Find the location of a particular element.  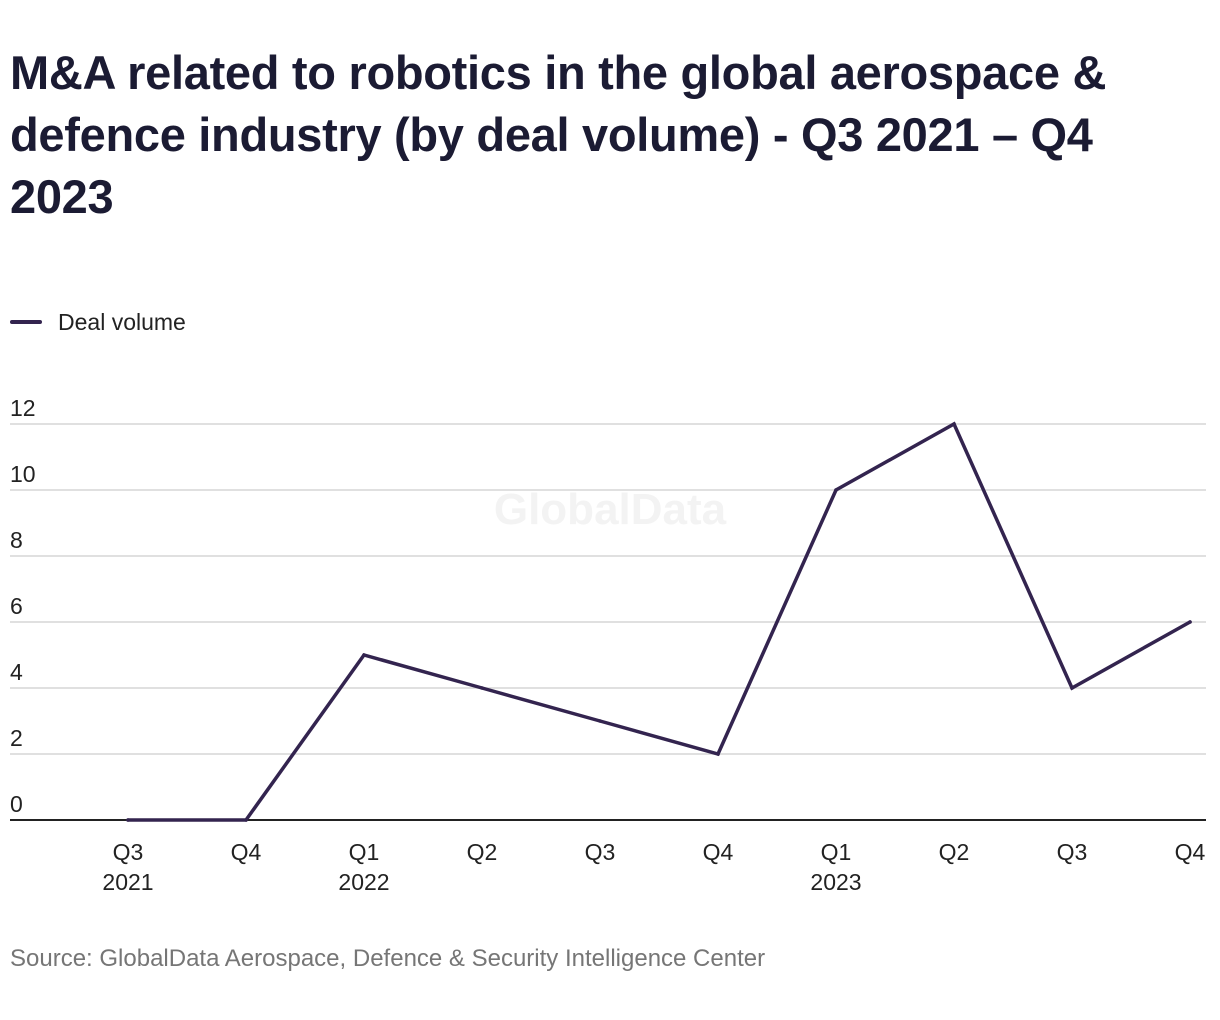

y-tick-label: 6 is located at coordinates (16, 606).